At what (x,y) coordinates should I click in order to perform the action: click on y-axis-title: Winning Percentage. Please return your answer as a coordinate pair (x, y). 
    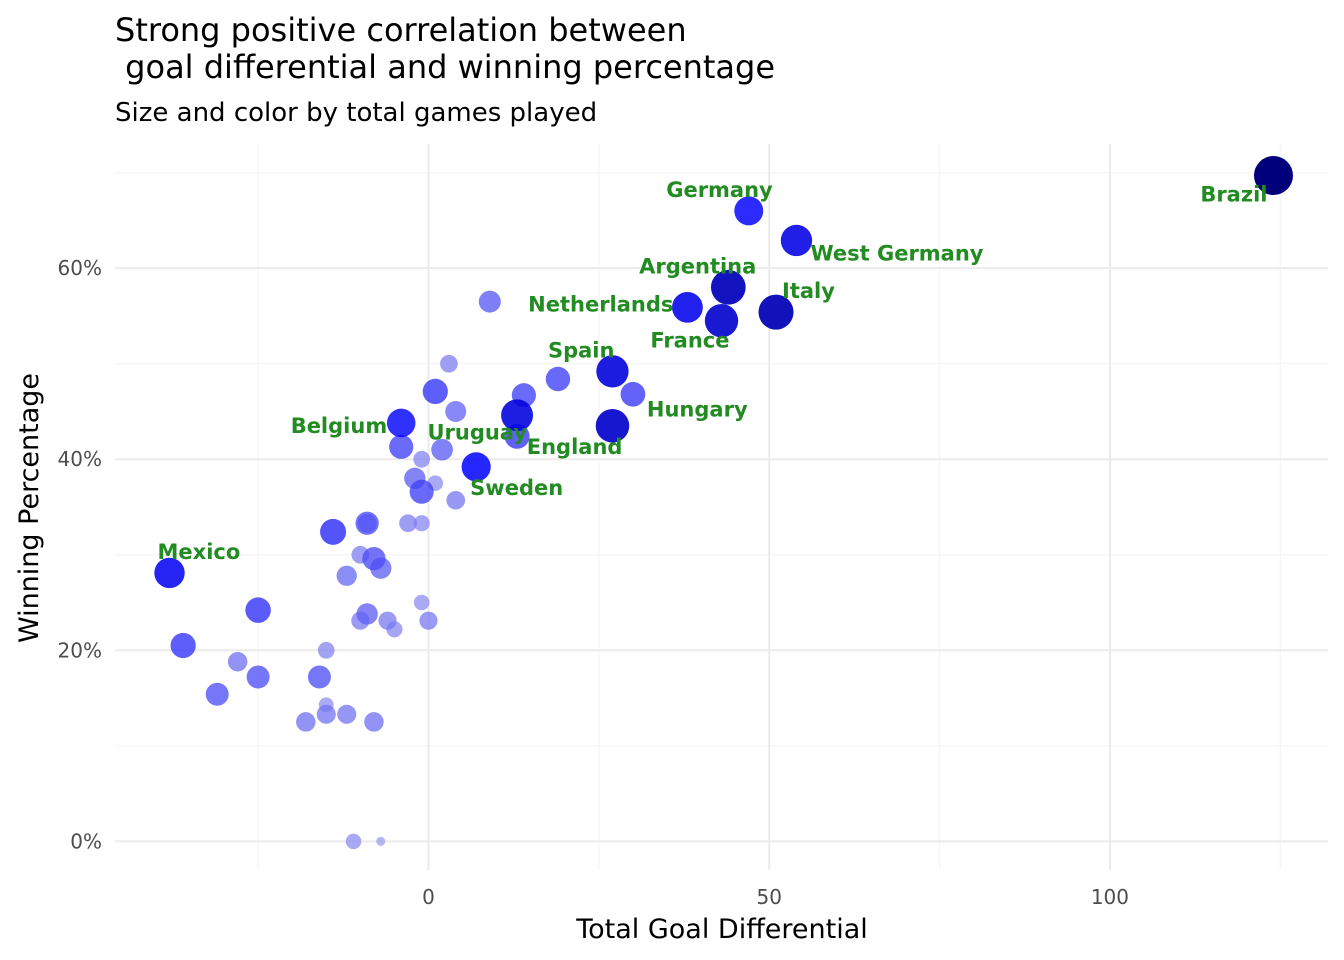
    Looking at the image, I should click on (29, 508).